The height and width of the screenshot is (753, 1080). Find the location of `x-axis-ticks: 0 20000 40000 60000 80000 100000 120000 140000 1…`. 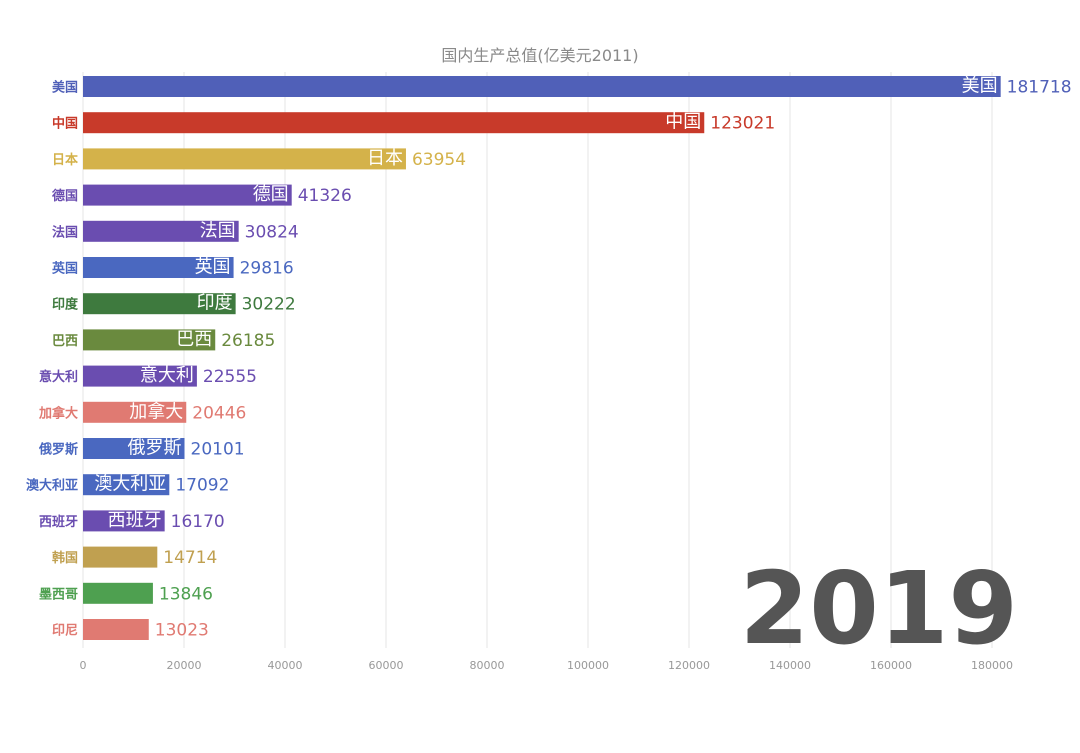

x-axis-ticks: 0 20000 40000 60000 80000 100000 120000 140000 1… is located at coordinates (547, 665).